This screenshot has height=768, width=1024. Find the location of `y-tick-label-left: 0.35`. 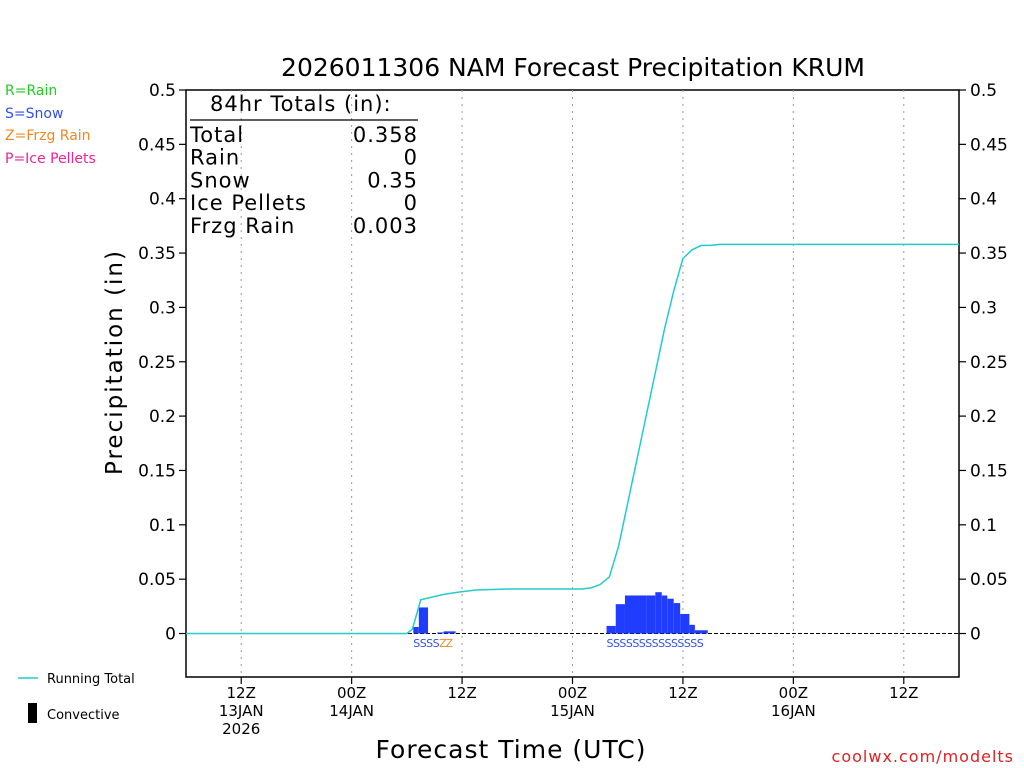

y-tick-label-left: 0.35 is located at coordinates (157, 254).